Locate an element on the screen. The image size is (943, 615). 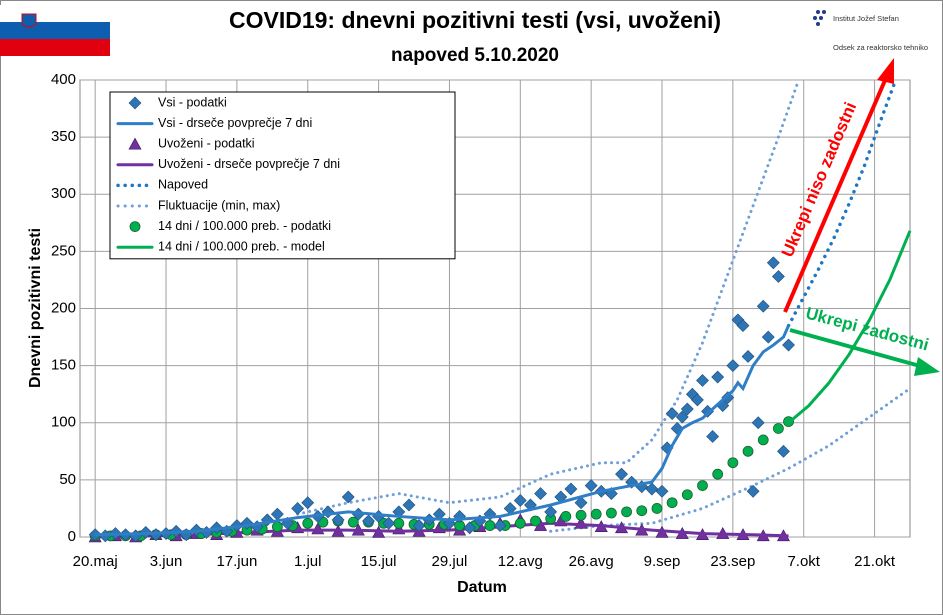
y-tick-label: 50 is located at coordinates (67, 479).